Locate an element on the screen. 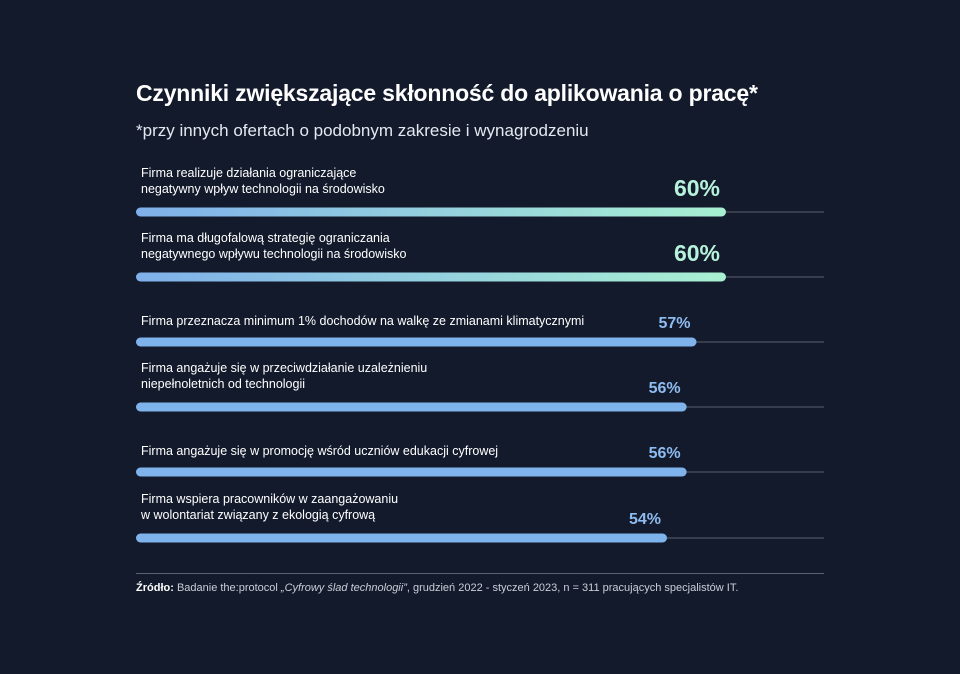 The image size is (960, 674). bar-value-label: 57% is located at coordinates (674, 323).